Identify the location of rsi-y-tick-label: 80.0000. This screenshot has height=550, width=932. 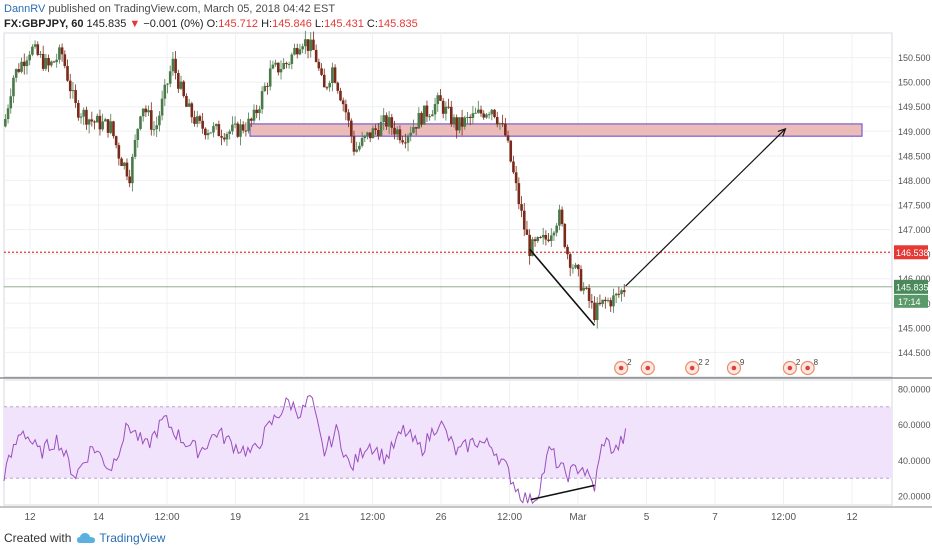
(914, 389).